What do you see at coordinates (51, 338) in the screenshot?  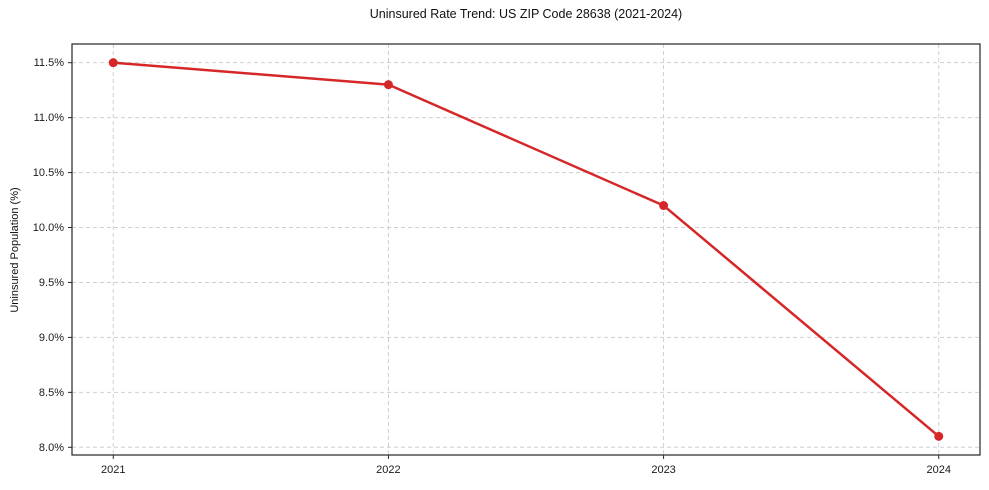 I see `y-tick-label: 9.0%` at bounding box center [51, 338].